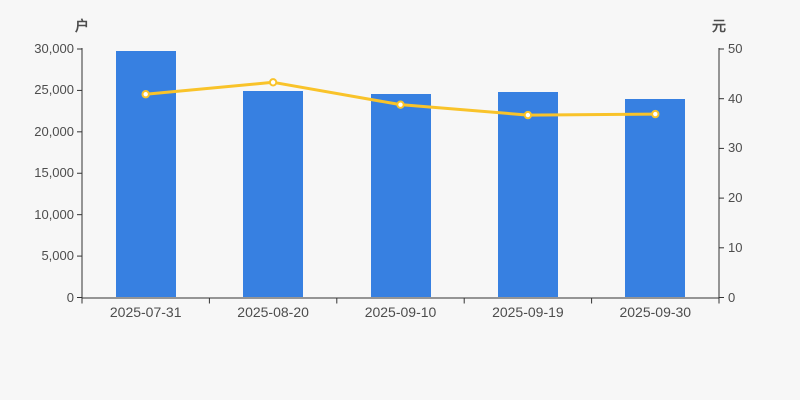  What do you see at coordinates (655, 312) in the screenshot?
I see `x-axis-category-label: 2025-09-30` at bounding box center [655, 312].